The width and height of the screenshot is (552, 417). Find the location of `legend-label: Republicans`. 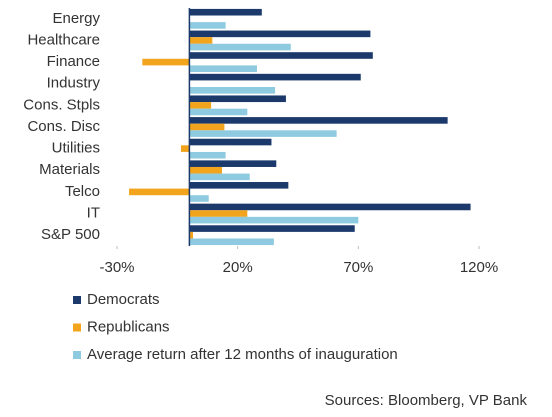

legend-label: Republicans is located at coordinates (128, 326).